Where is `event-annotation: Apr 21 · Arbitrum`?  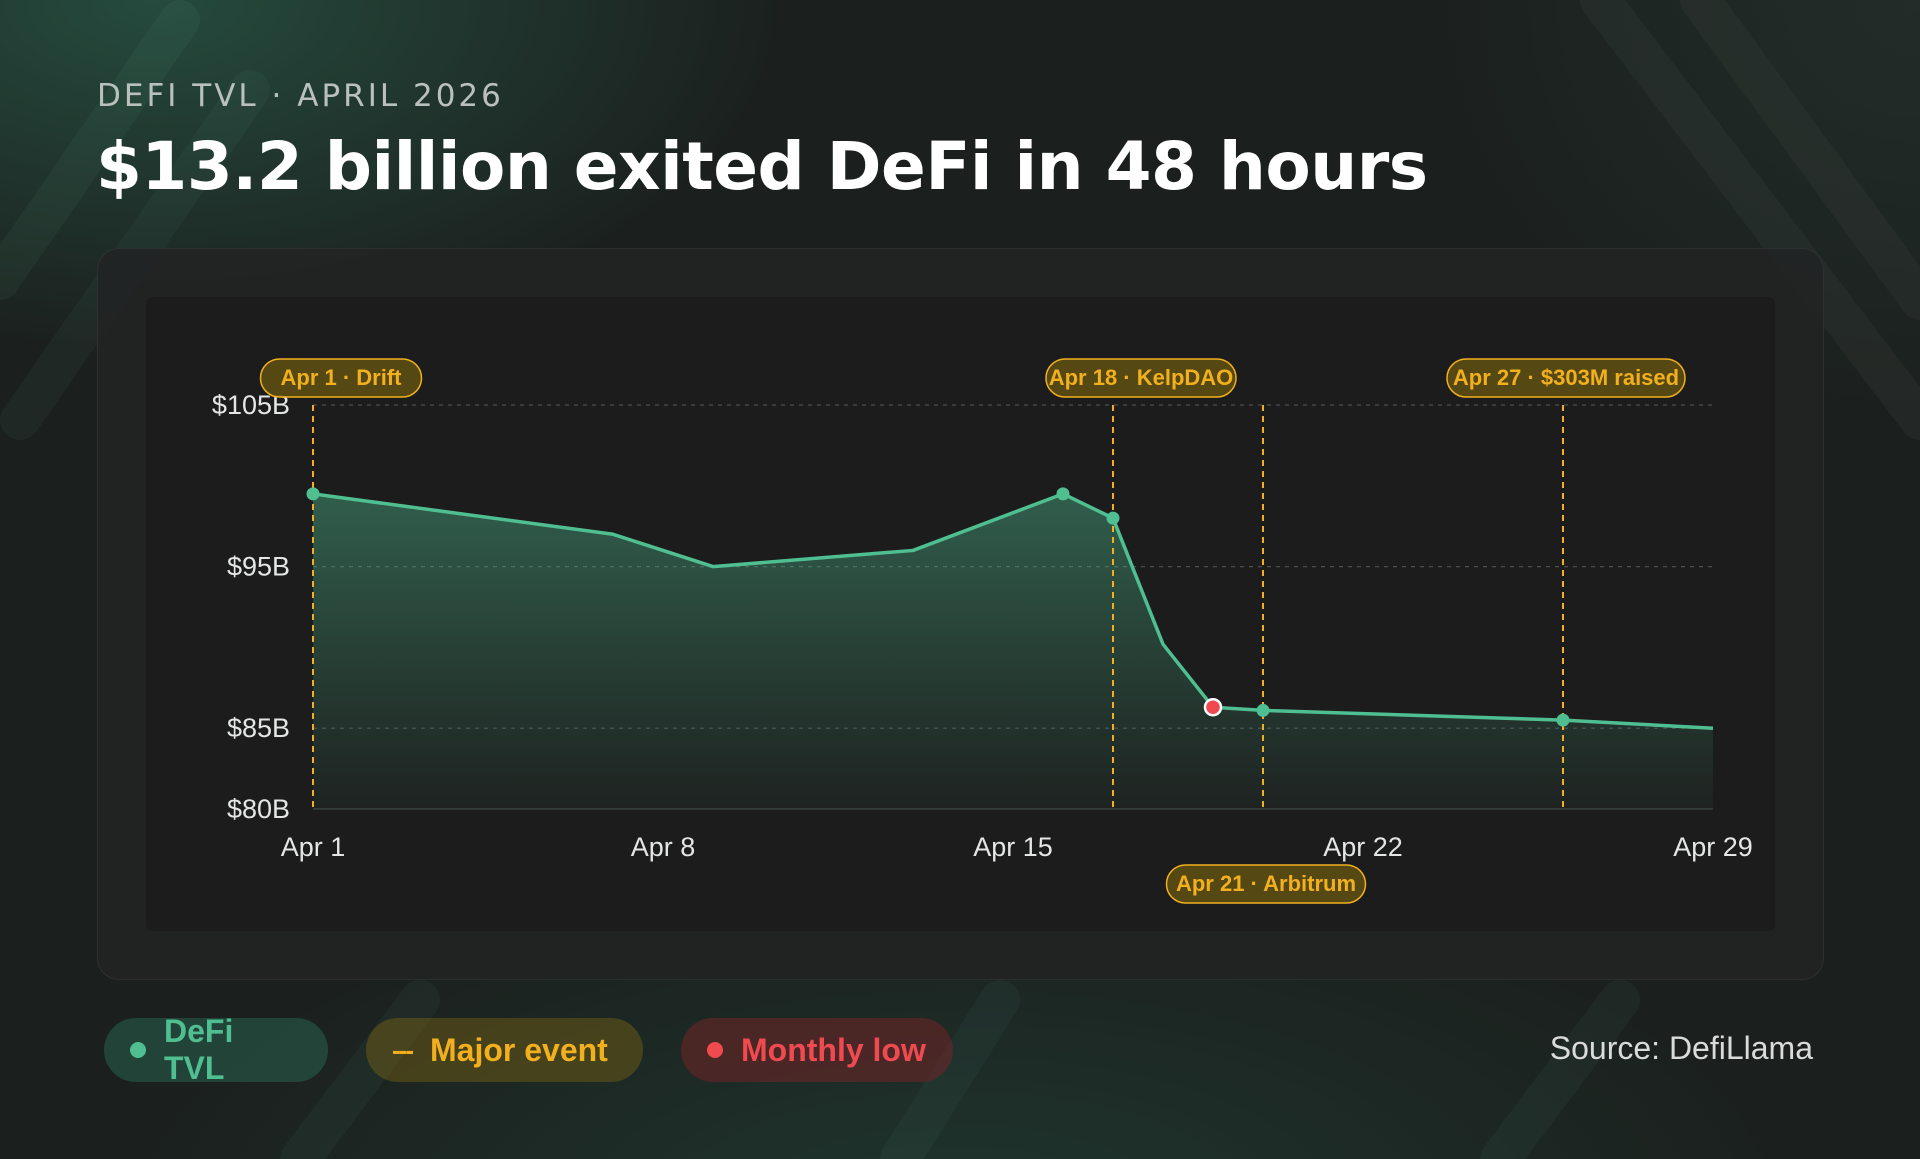
event-annotation: Apr 21 · Arbitrum is located at coordinates (1266, 884).